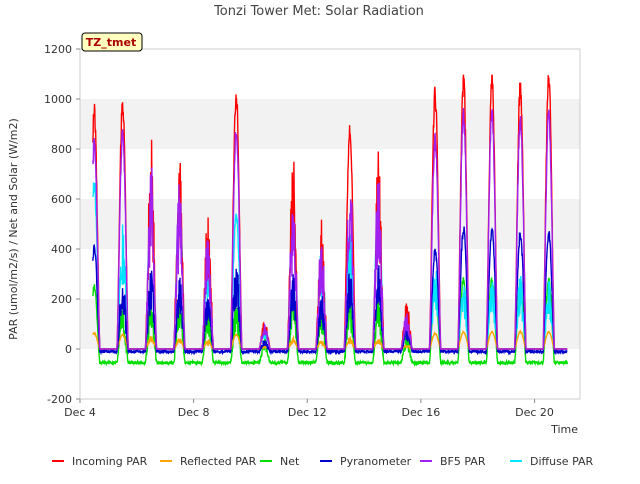 The height and width of the screenshot is (484, 640). Describe the element at coordinates (564, 429) in the screenshot. I see `x-axis-label: Time` at that location.